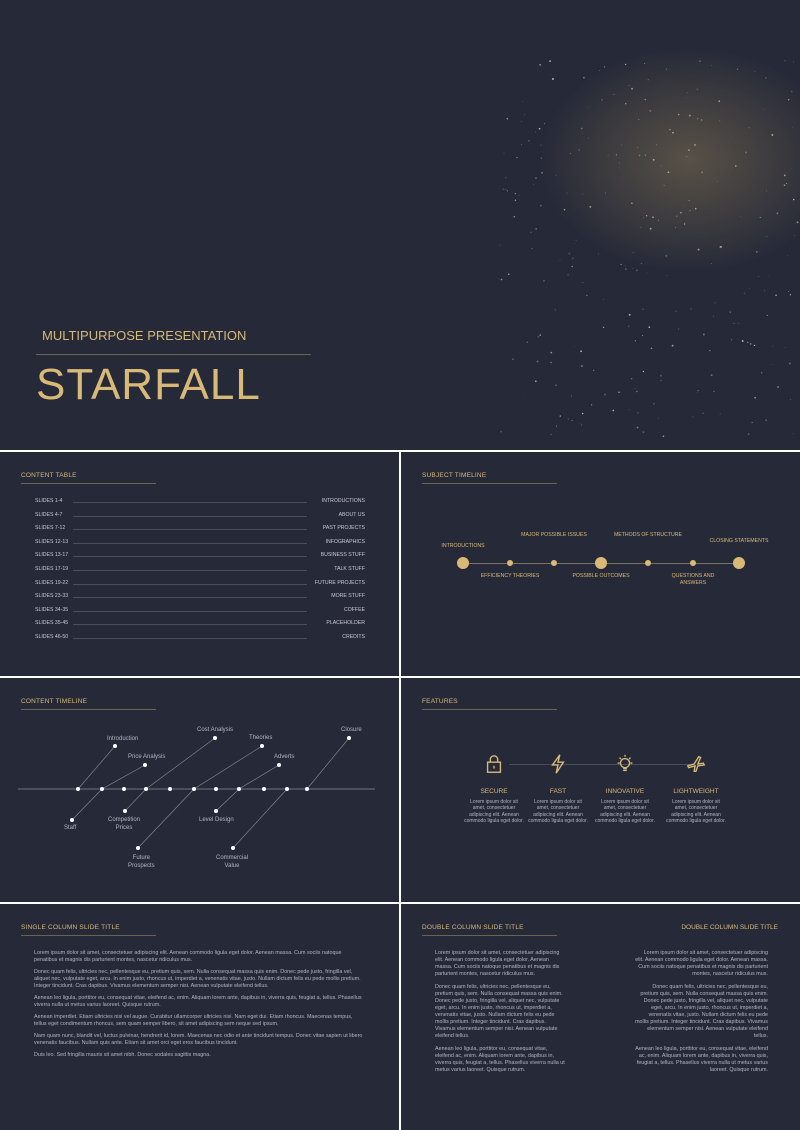 This screenshot has height=1130, width=800. I want to click on timeline-diagram, so click(196, 793).